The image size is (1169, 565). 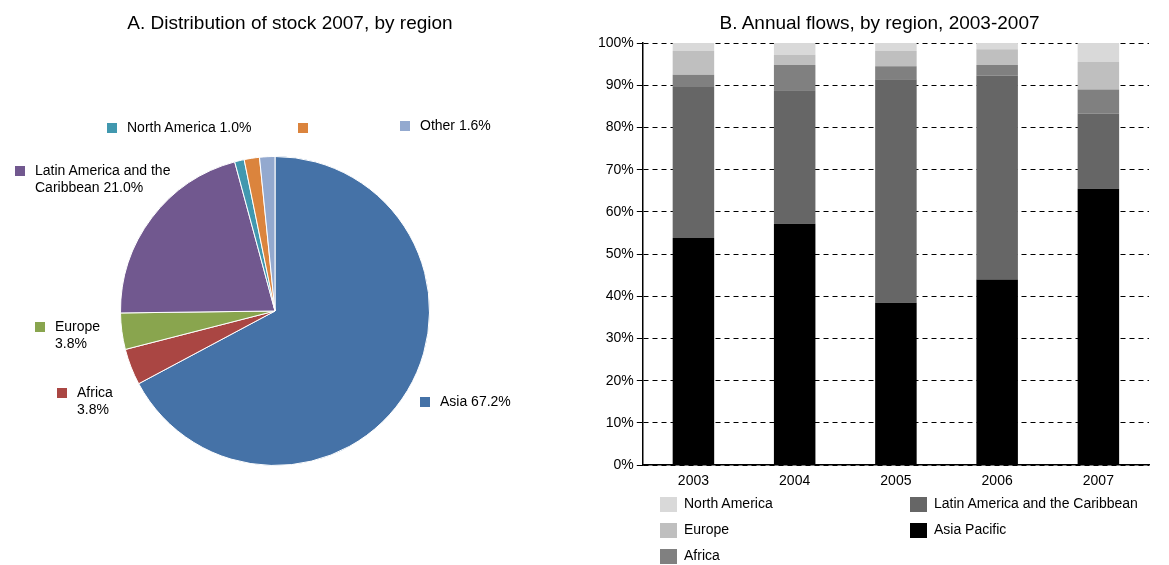 What do you see at coordinates (103, 179) in the screenshot?
I see `legend-label: Latin America and the Caribbean 21.0%` at bounding box center [103, 179].